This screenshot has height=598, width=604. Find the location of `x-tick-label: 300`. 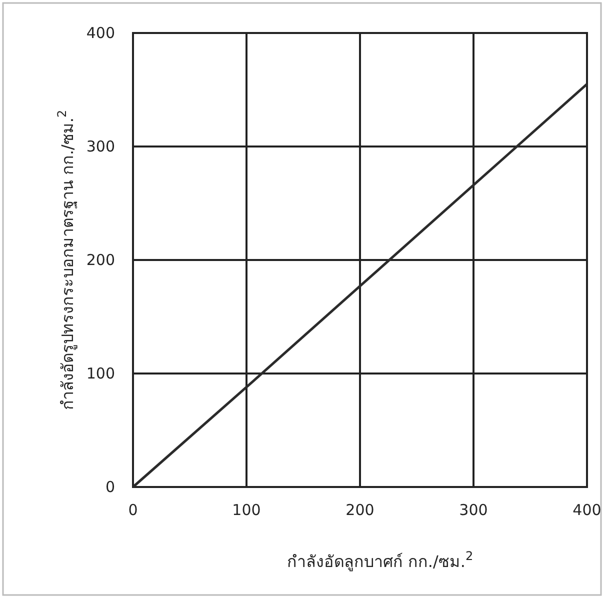

x-tick-label: 300 is located at coordinates (473, 510).